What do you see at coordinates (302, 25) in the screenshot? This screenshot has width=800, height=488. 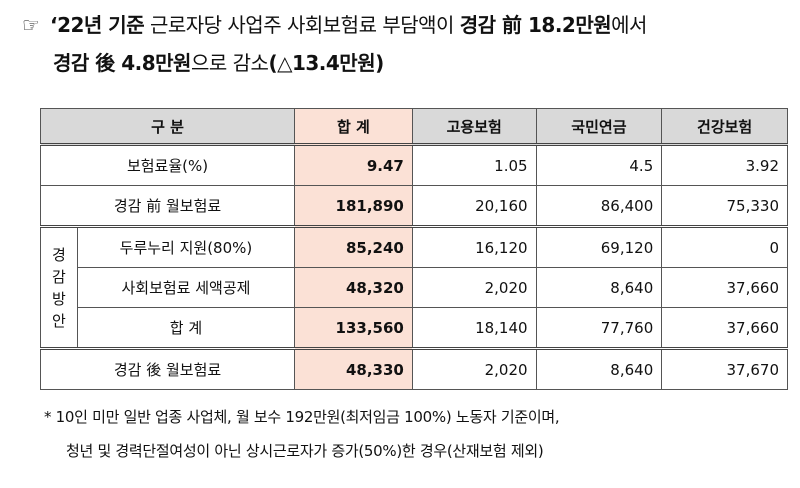 I see `summary-text-a: 근로자당 사업주 사회보험료 부담액이` at bounding box center [302, 25].